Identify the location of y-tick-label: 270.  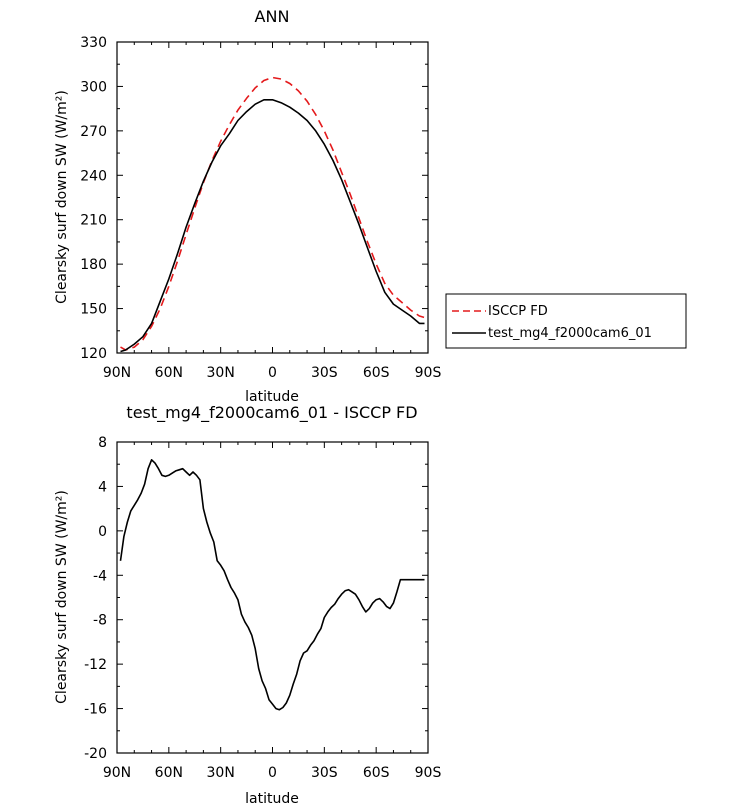
(93, 132).